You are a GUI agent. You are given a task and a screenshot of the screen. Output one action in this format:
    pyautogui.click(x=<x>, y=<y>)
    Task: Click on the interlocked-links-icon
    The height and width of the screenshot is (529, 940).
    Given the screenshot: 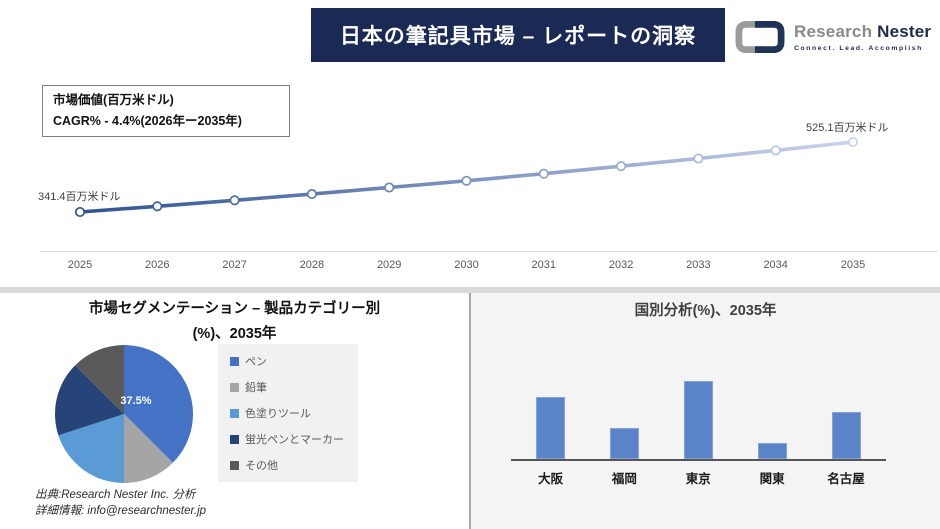 What is the action you would take?
    pyautogui.click(x=760, y=37)
    